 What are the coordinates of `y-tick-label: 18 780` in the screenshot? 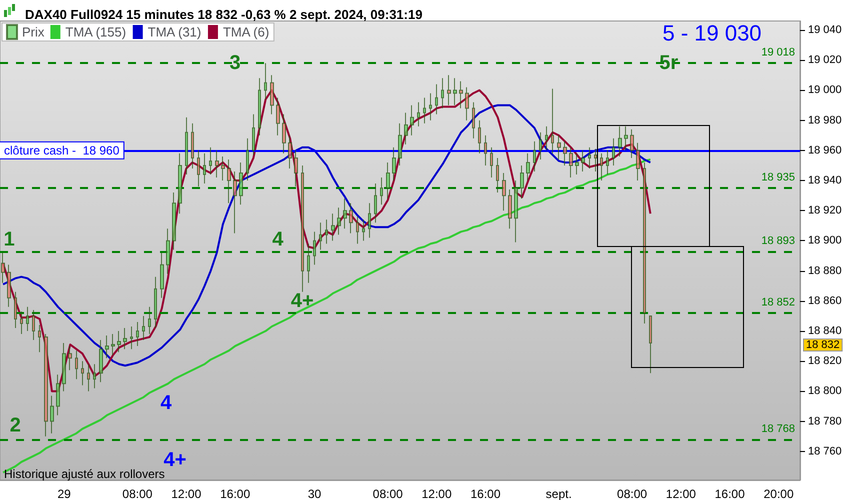 It's located at (825, 421).